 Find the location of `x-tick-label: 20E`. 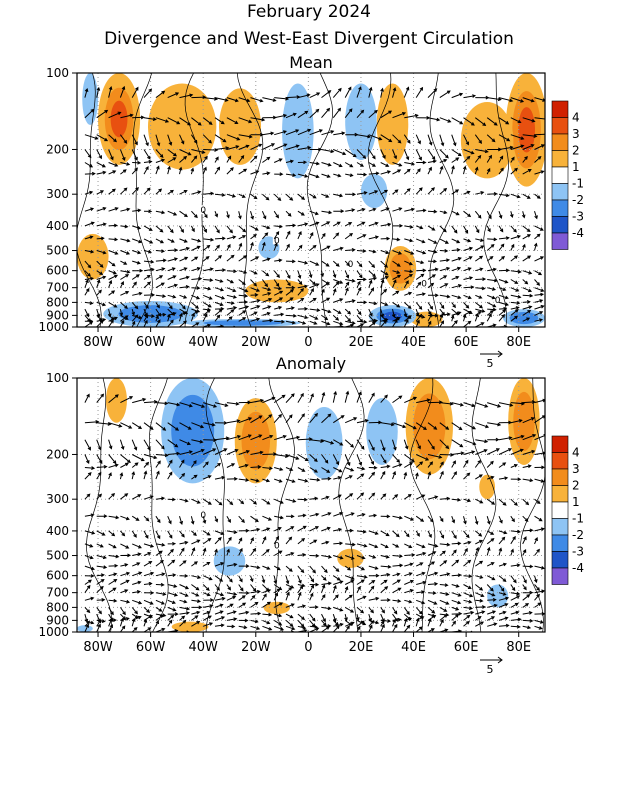

x-tick-label: 20E is located at coordinates (361, 647).